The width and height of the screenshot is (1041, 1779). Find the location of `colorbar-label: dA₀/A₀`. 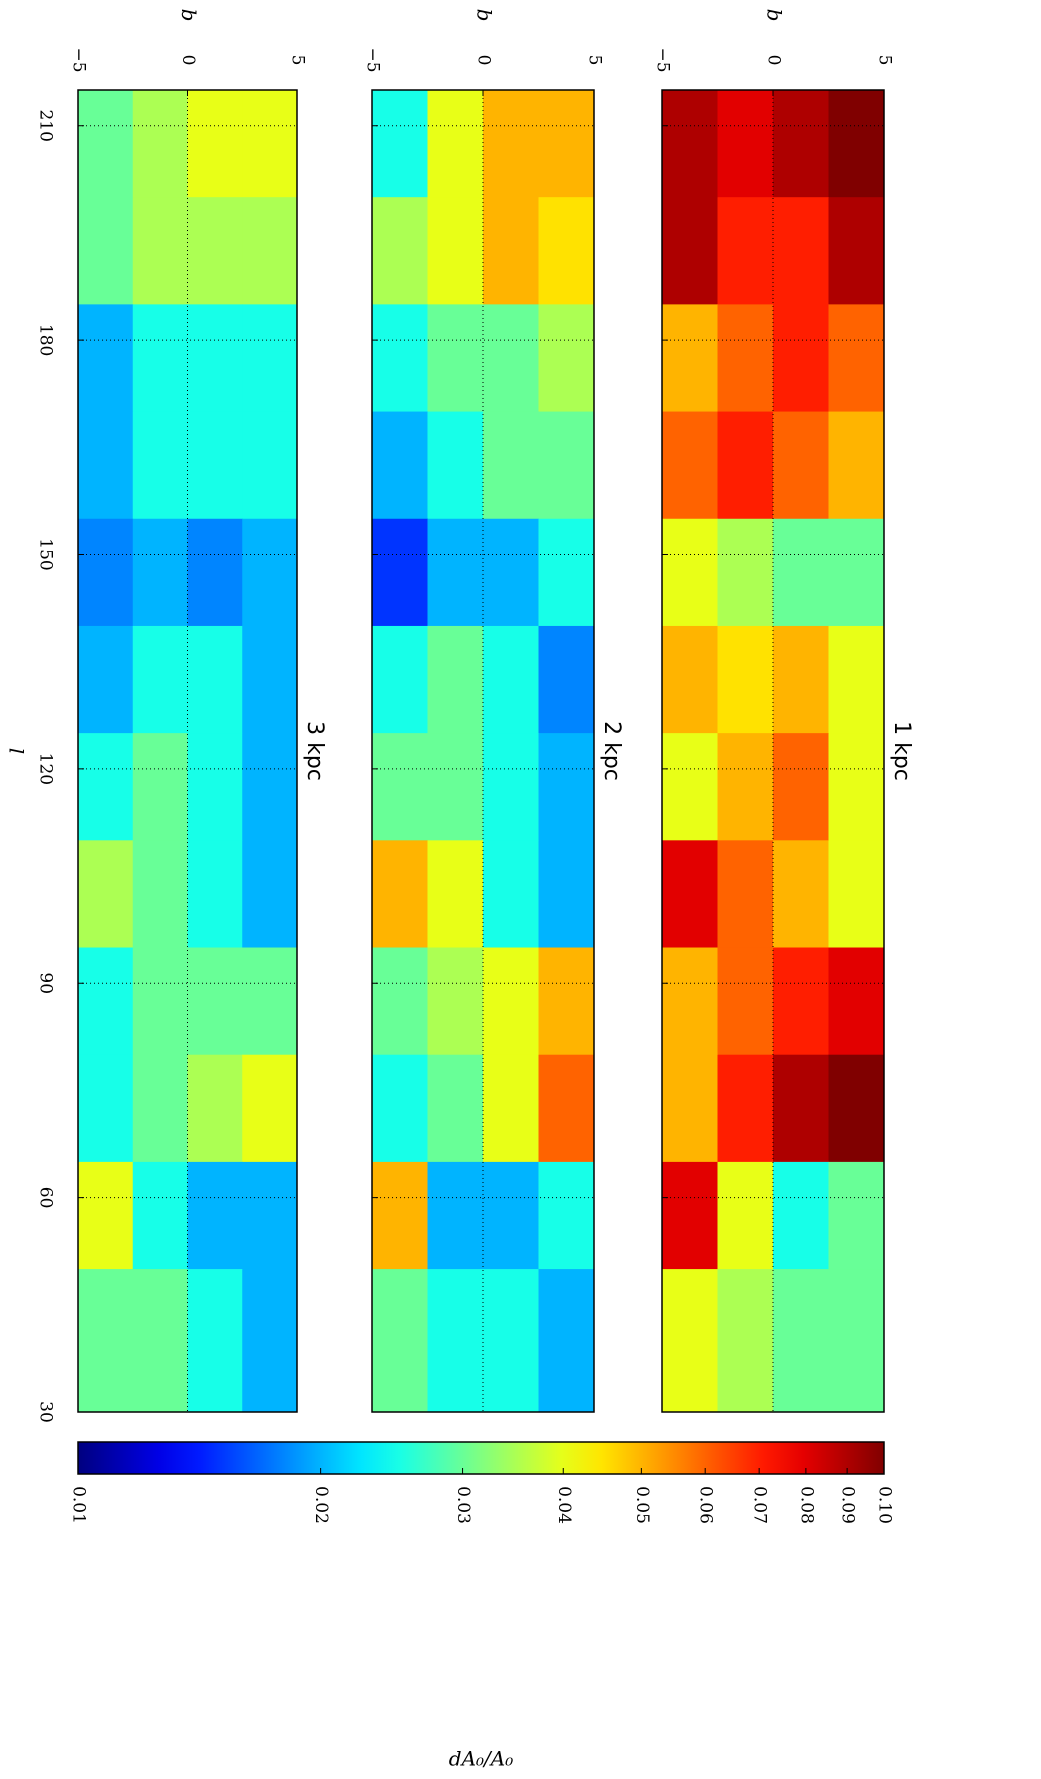

colorbar-label: dA₀/A₀ is located at coordinates (481, 1759).